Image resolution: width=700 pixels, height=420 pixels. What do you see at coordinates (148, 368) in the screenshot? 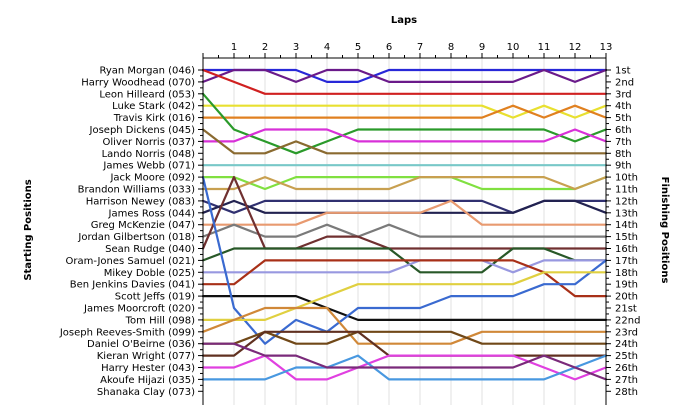
I see `starting-position-label: Harry Hester (043)` at bounding box center [148, 368].